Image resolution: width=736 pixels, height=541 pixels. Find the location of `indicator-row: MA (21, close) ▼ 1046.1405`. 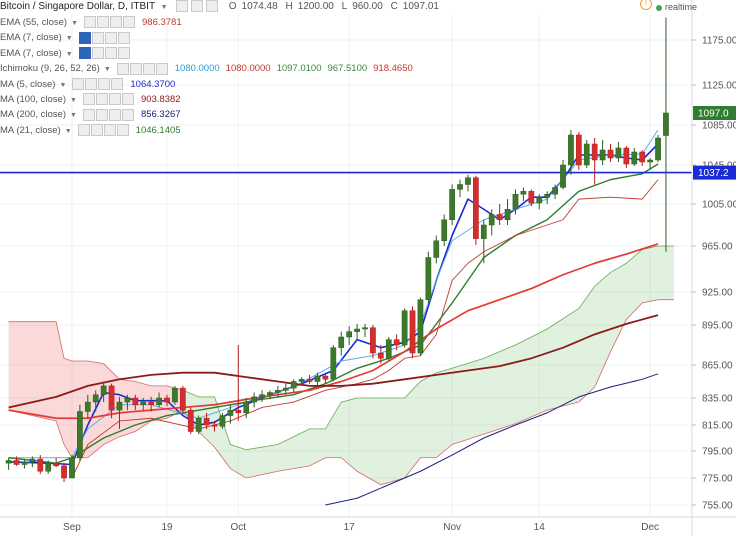

indicator-row: MA (21, close) ▼ 1046.1405 is located at coordinates (90, 131).